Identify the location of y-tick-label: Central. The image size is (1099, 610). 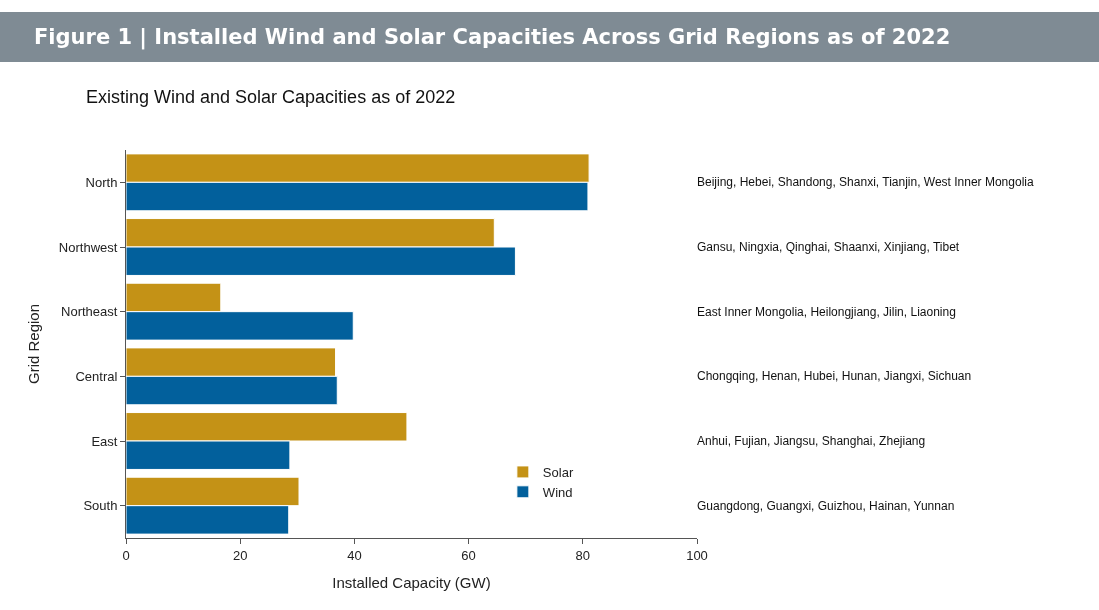
(96, 376).